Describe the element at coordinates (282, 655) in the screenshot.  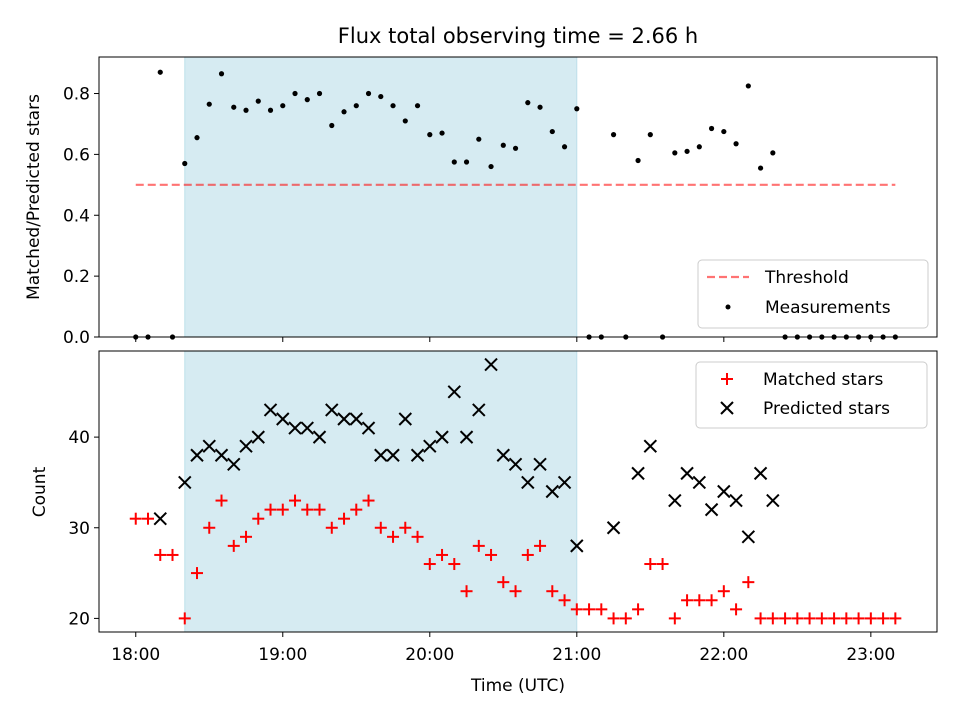
I see `x-tick-label: 19:00` at that location.